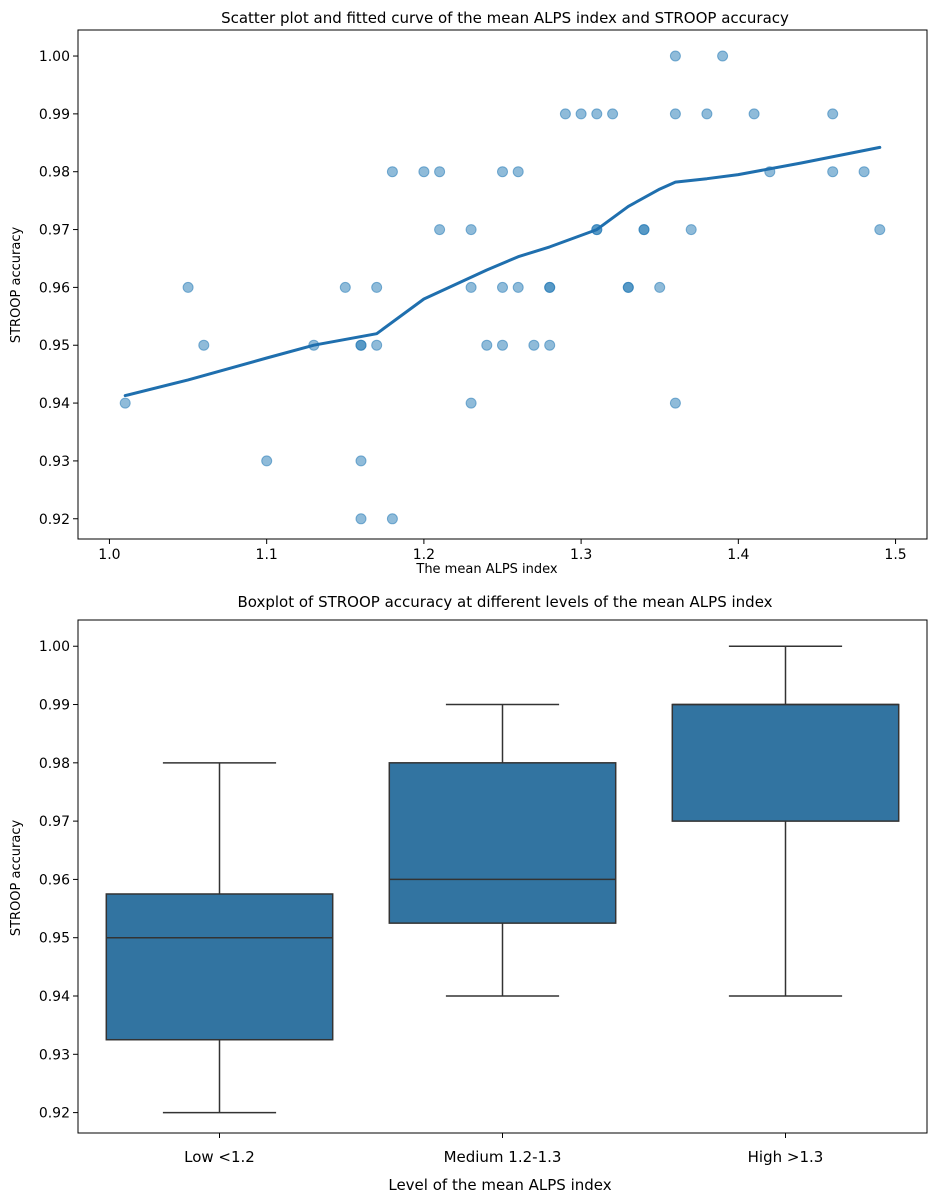  I want to click on scatter-x-axis-label: The mean ALPS index, so click(486, 569).